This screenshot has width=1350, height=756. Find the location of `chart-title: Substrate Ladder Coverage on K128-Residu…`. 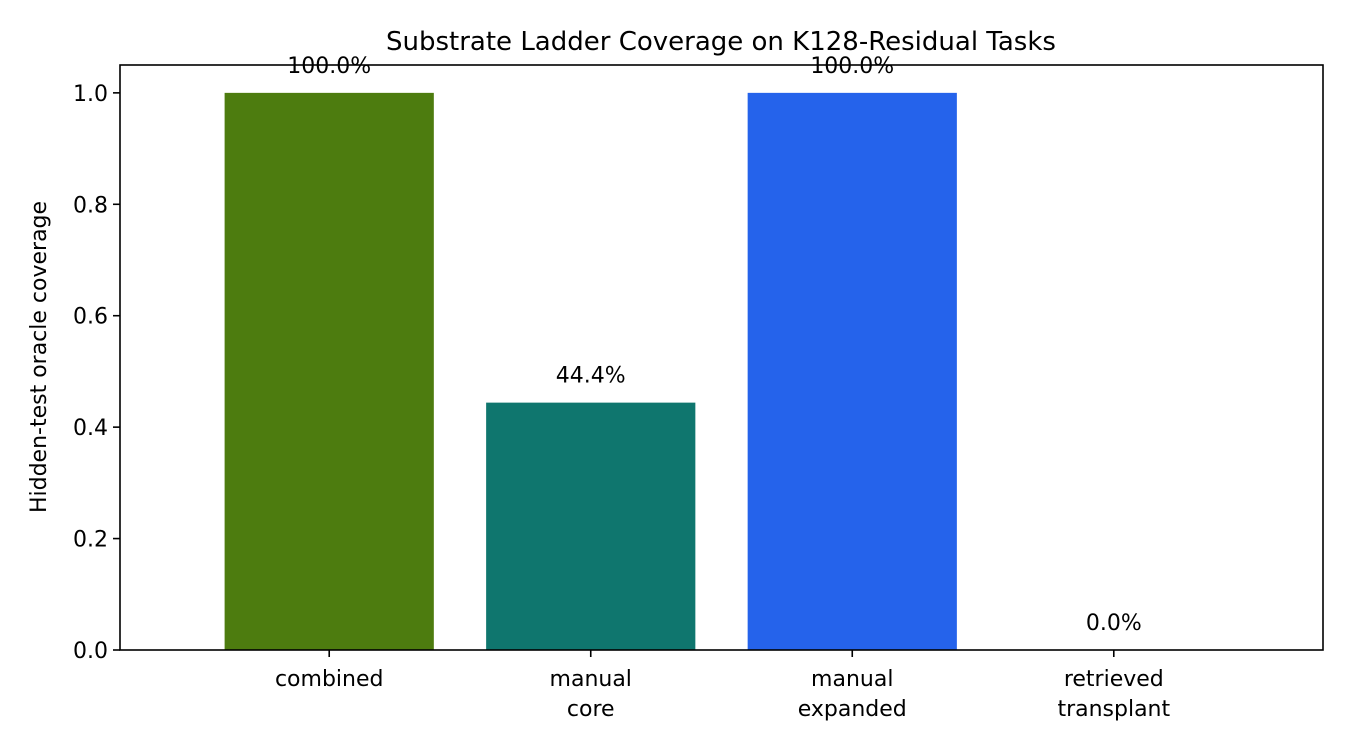

chart-title: Substrate Ladder Coverage on K128-Residu… is located at coordinates (721, 42).